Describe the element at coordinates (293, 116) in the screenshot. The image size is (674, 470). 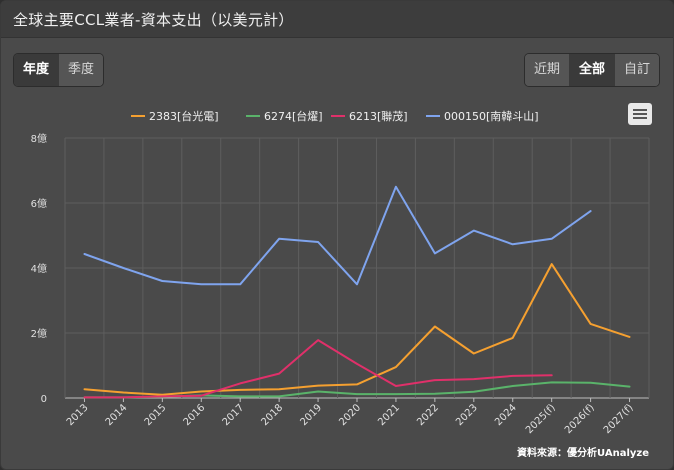
I see `legend-label: 6274[台燿]` at that location.